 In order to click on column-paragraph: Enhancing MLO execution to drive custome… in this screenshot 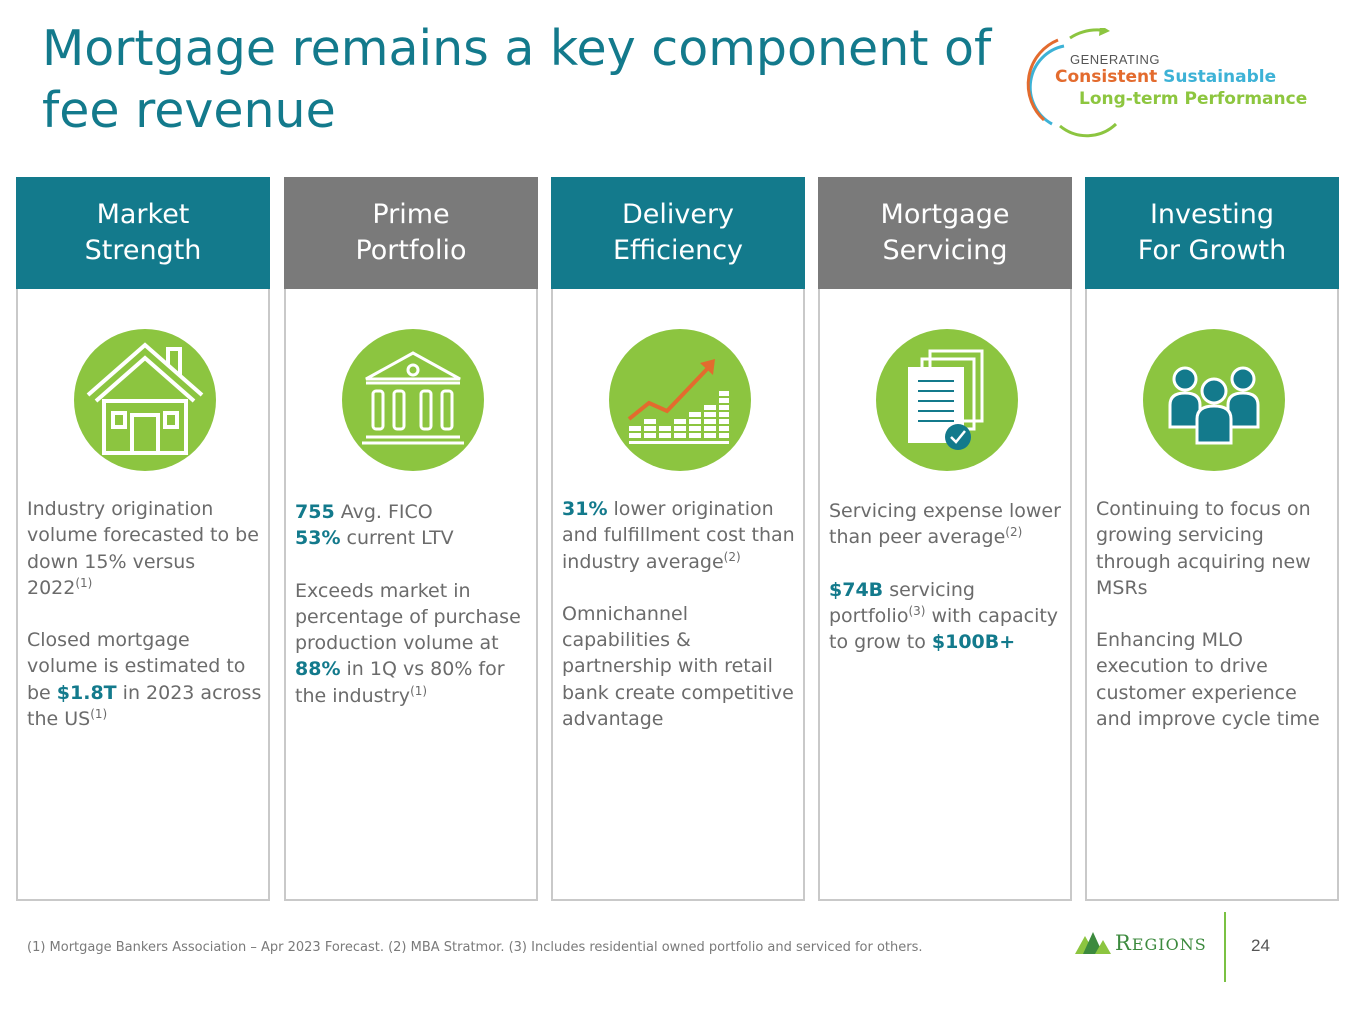, I will do `click(1213, 679)`.